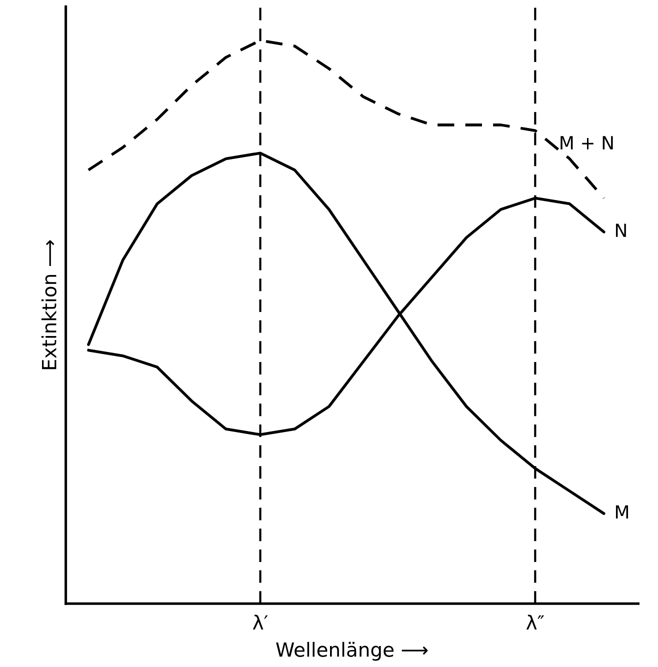 This screenshot has height=667, width=658. Describe the element at coordinates (260, 622) in the screenshot. I see `x-tick-label: λ′` at that location.